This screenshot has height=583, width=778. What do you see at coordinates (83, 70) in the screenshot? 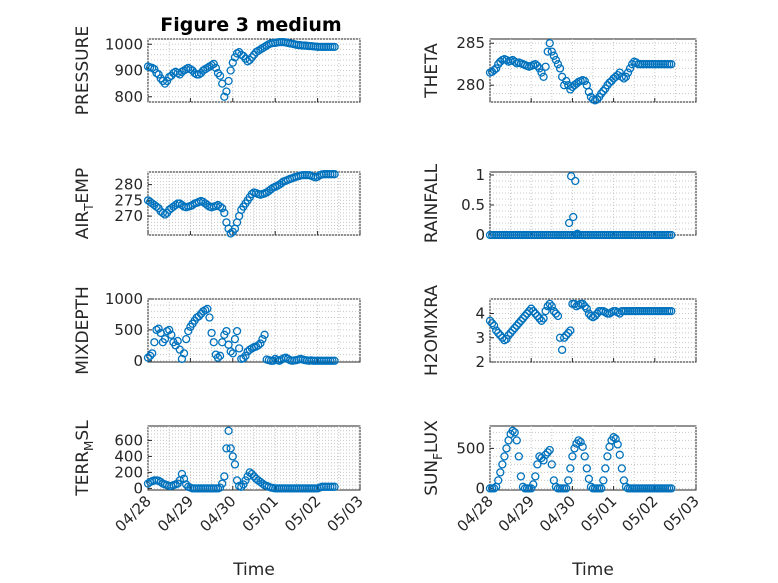
I see `y-axis-label: PRESSURE` at bounding box center [83, 70].